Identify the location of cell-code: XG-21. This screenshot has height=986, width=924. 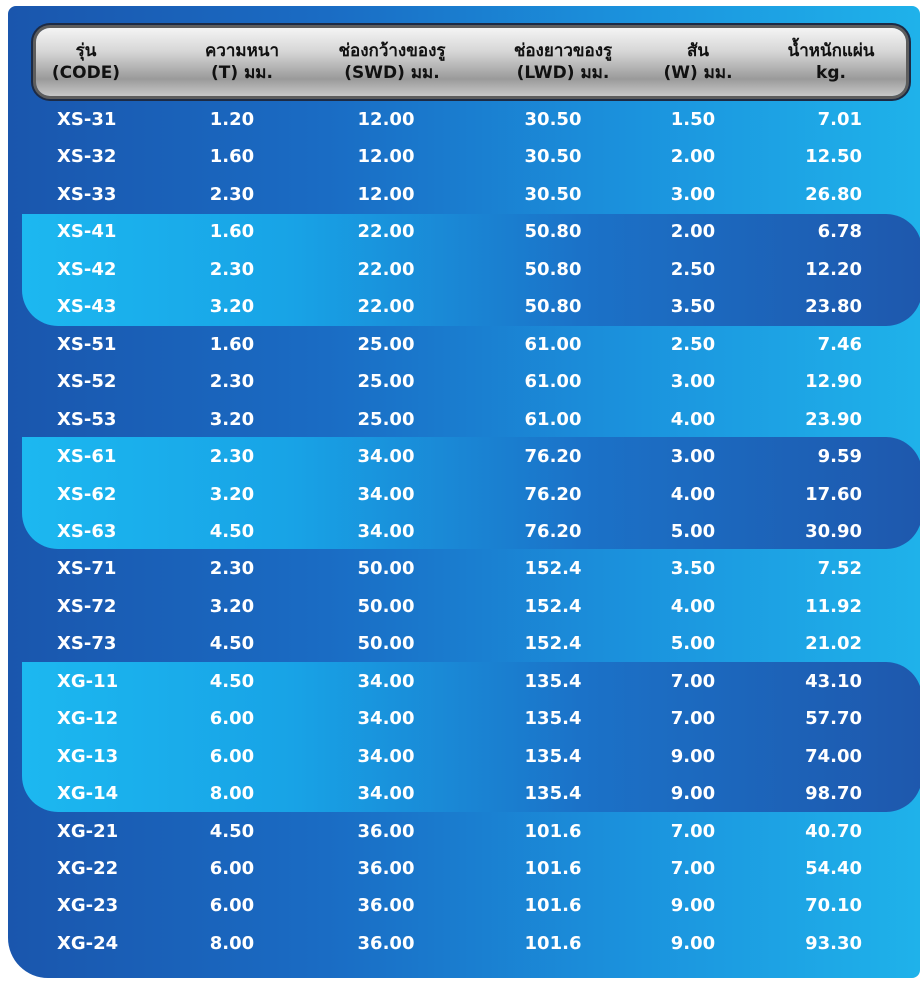
(88, 831).